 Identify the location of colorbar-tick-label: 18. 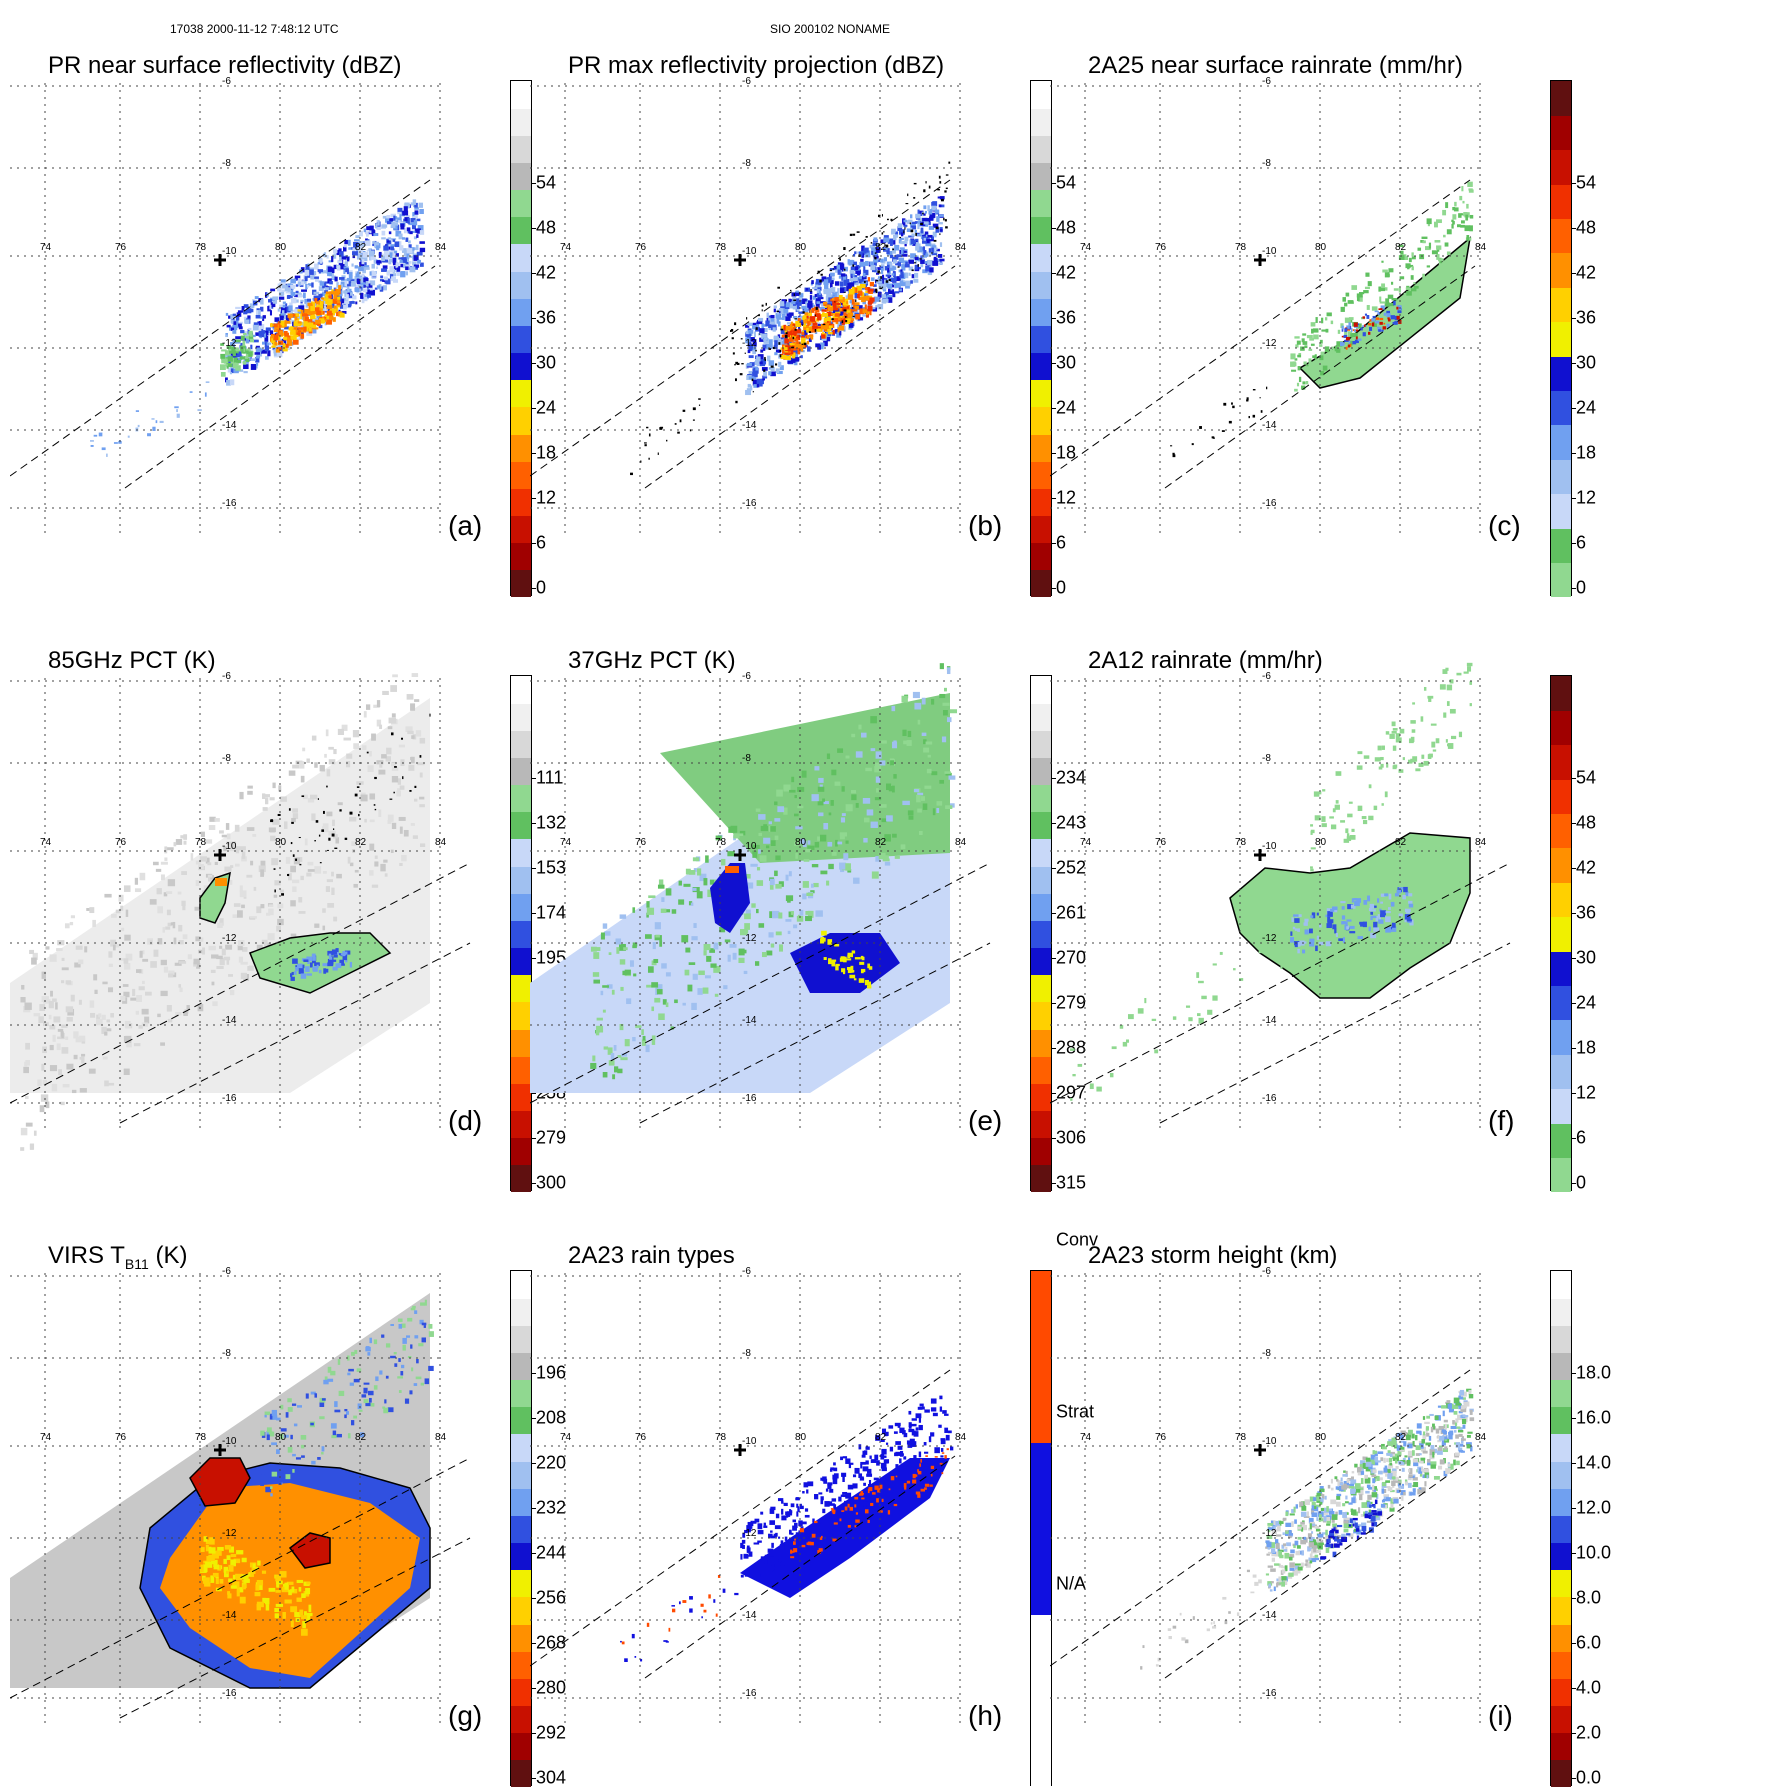
(1586, 1048).